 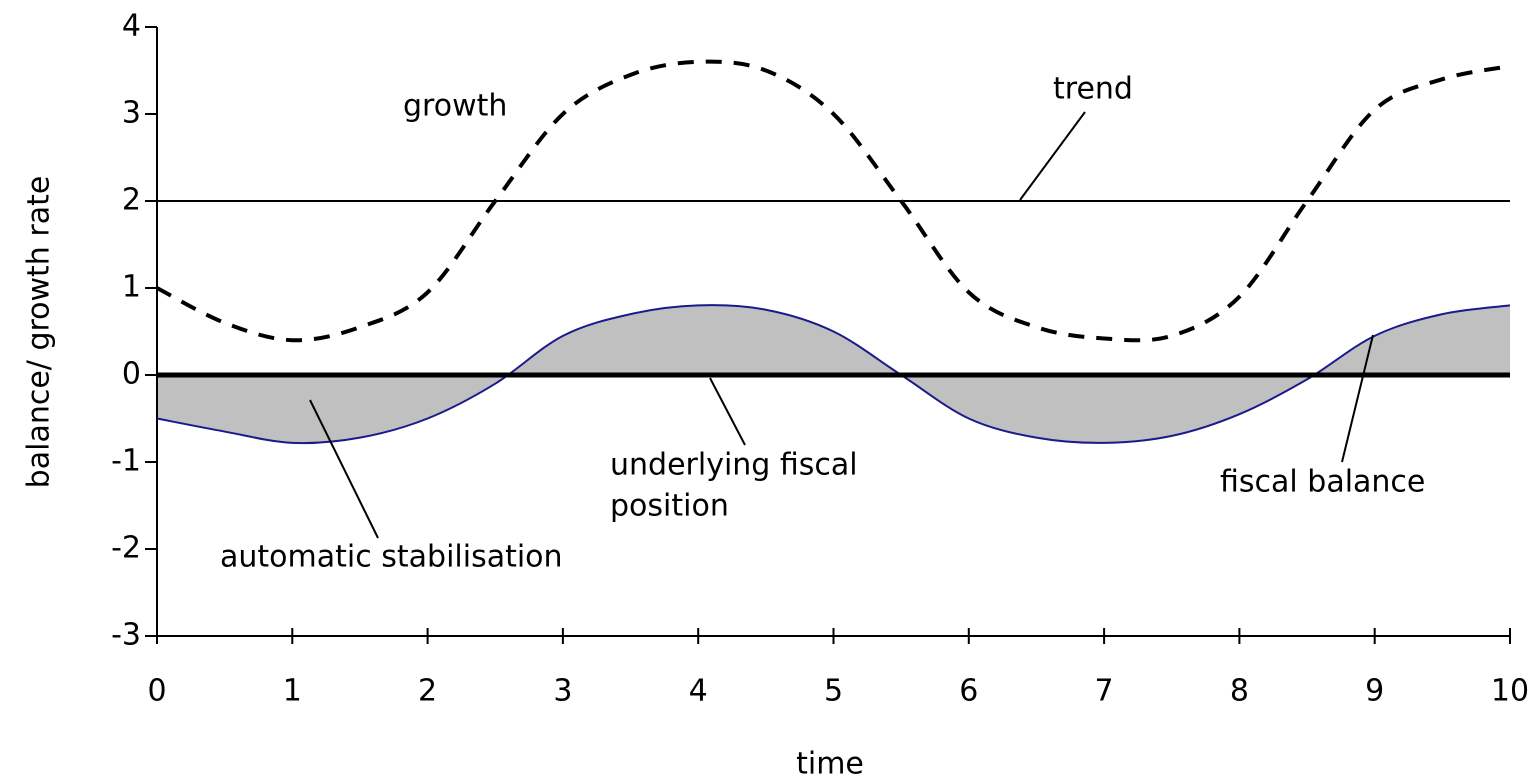 I want to click on y-tick-label: 0, so click(x=131, y=374).